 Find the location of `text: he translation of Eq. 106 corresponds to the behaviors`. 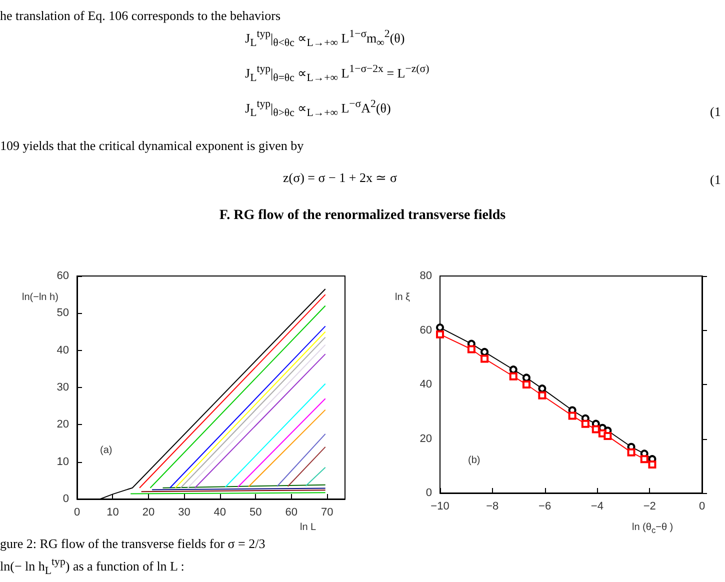

text: he translation of Eq. 106 corresponds to the behaviors is located at coordinates (140, 16).